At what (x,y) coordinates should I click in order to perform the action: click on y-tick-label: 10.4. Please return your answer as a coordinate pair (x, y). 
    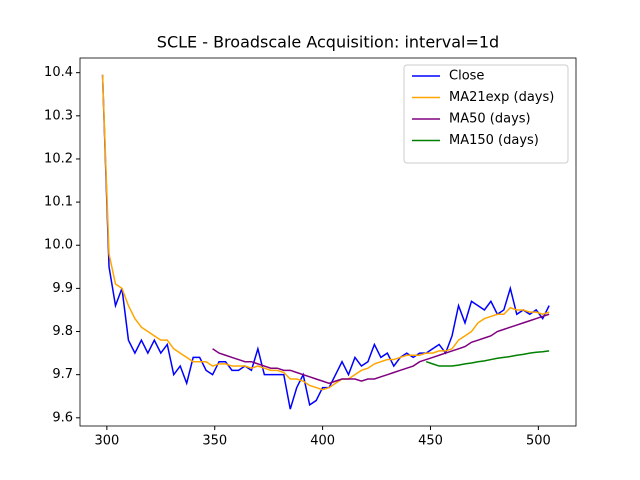
    Looking at the image, I should click on (58, 72).